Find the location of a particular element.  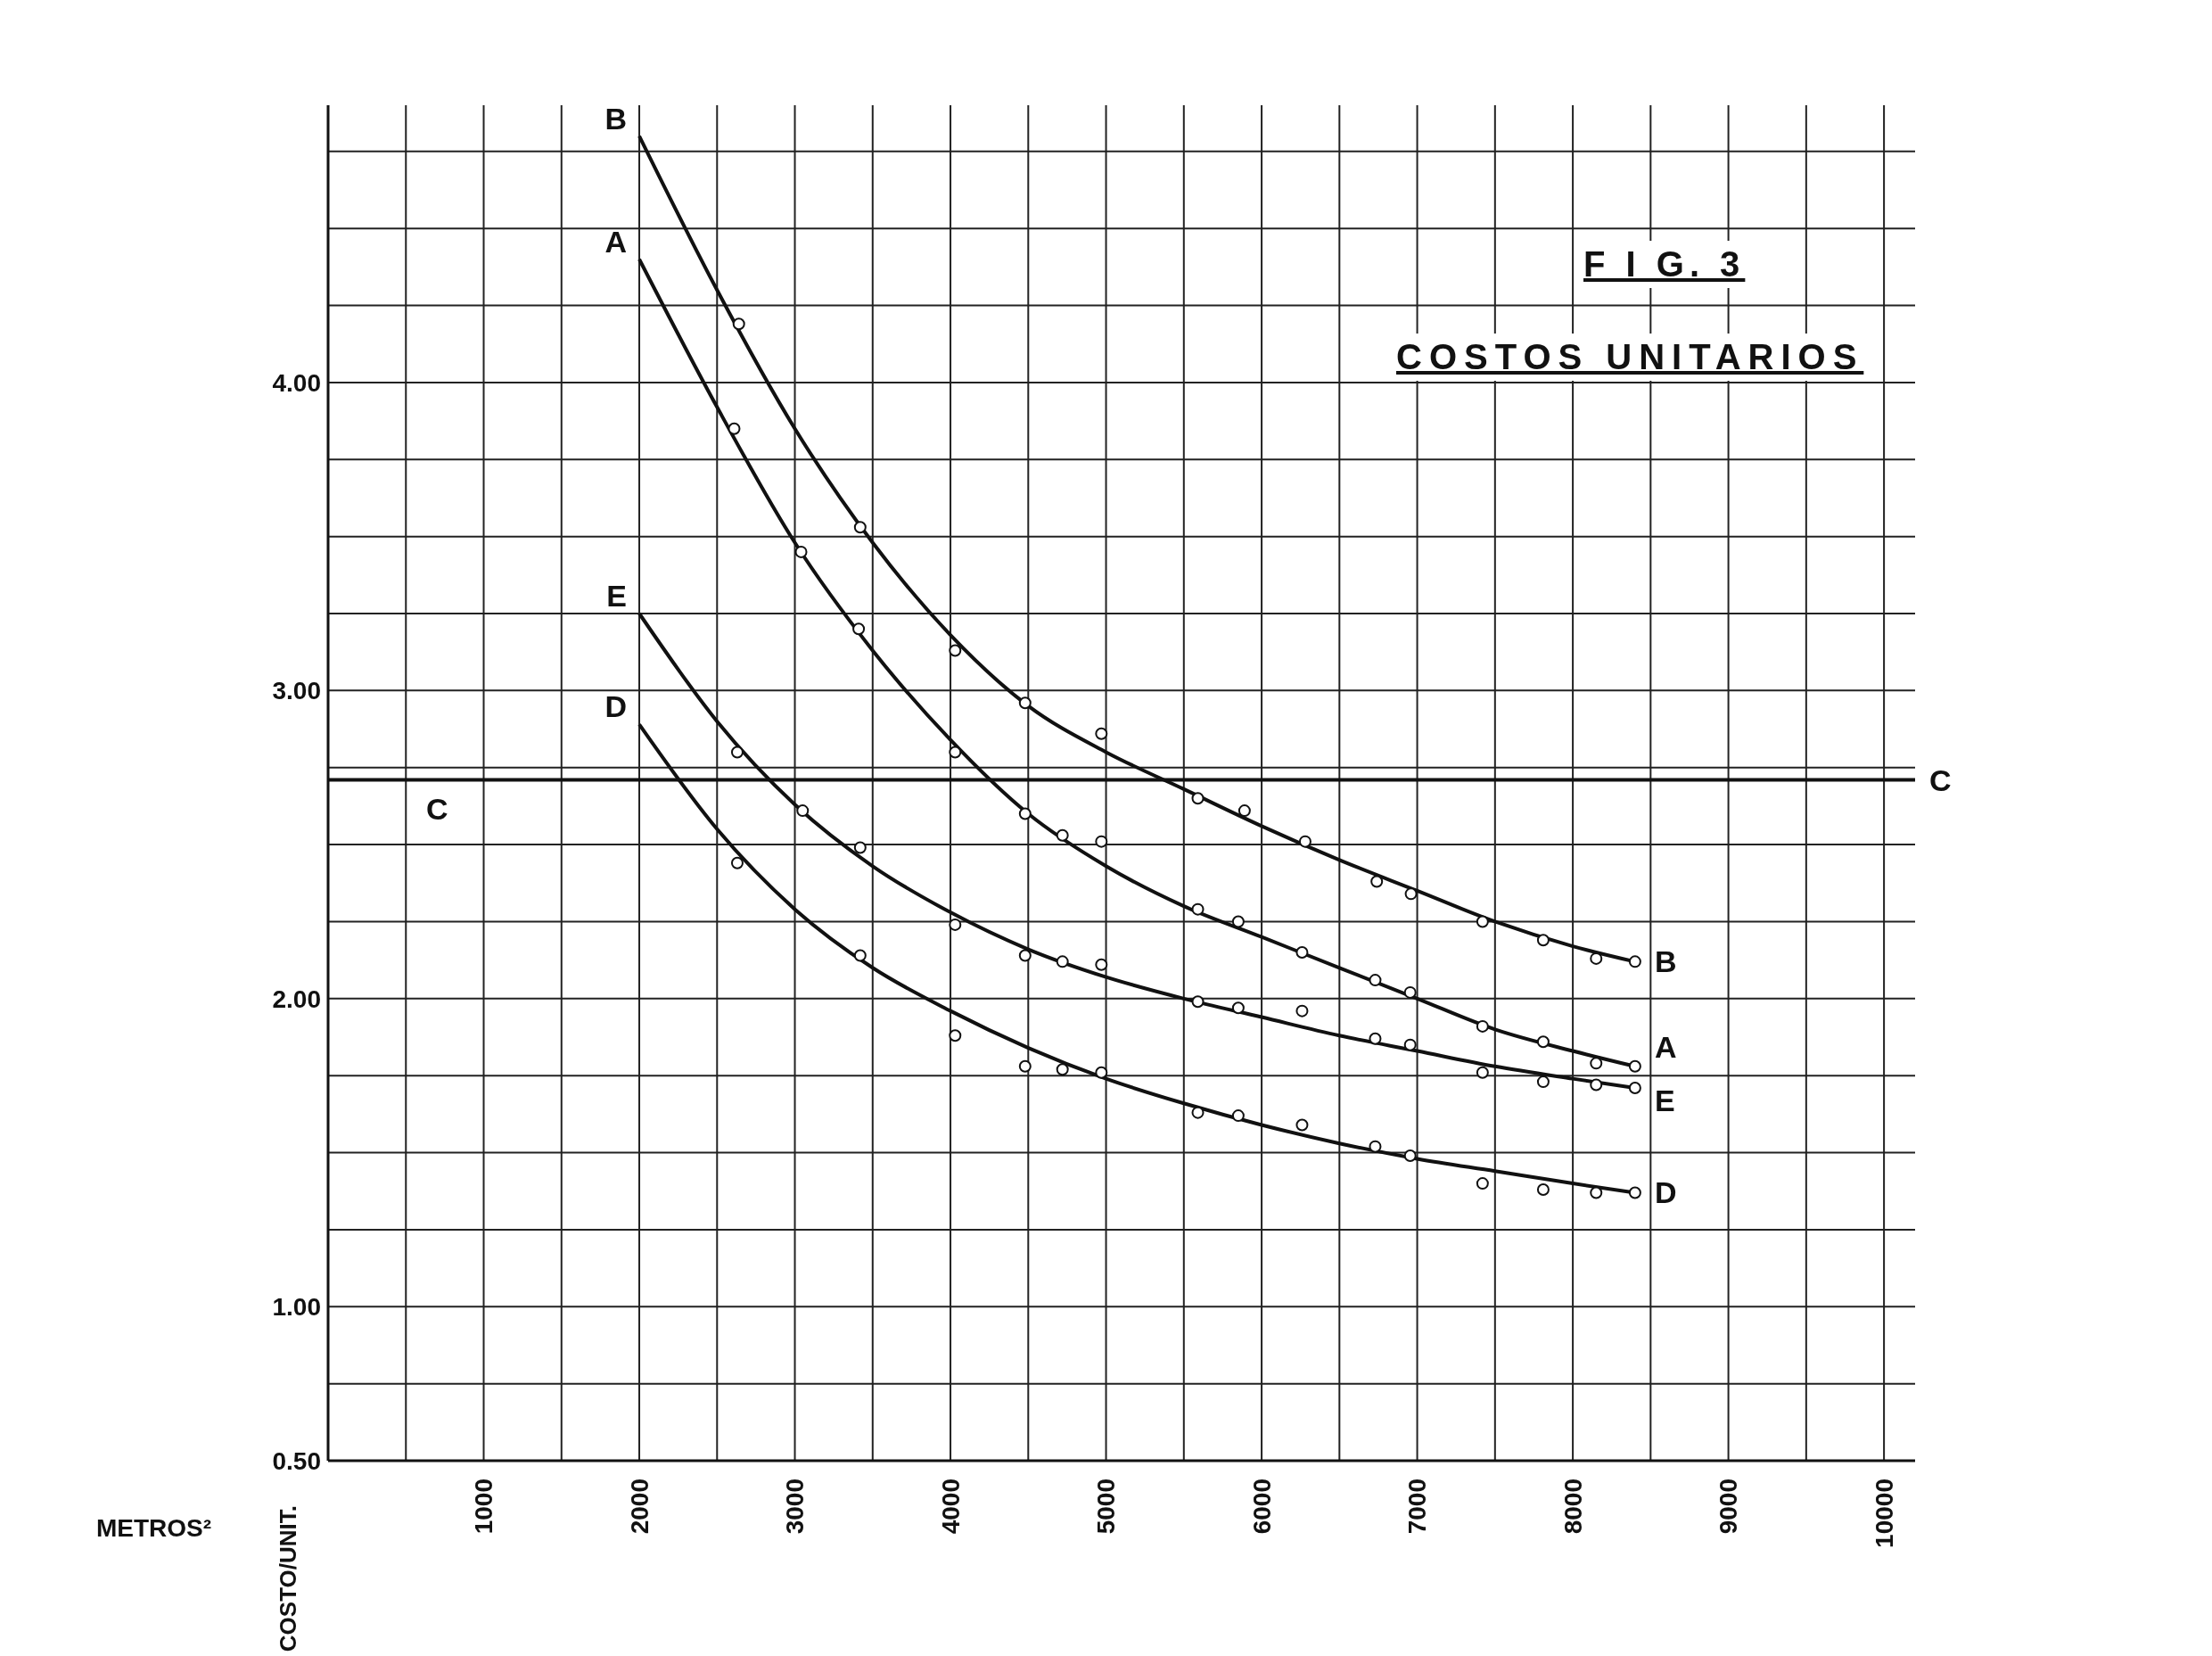

text: COSTOS UNITARIOS is located at coordinates (1630, 357).